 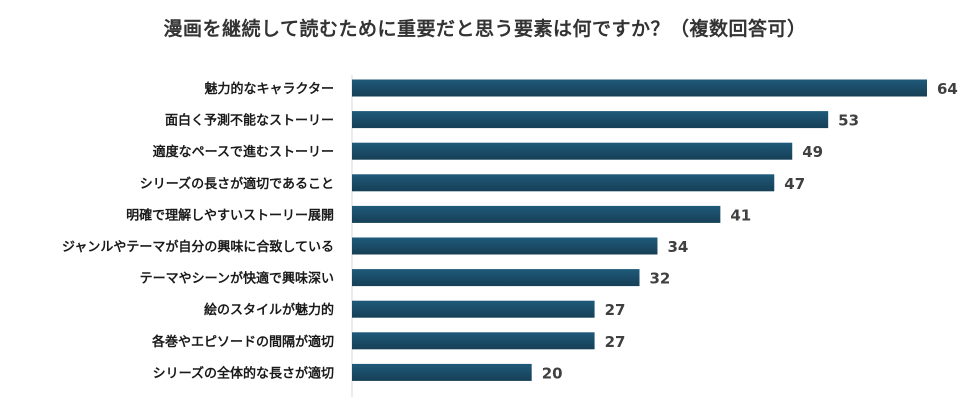 What do you see at coordinates (249, 121) in the screenshot?
I see `category-label: 面白く予測不能なストーリー` at bounding box center [249, 121].